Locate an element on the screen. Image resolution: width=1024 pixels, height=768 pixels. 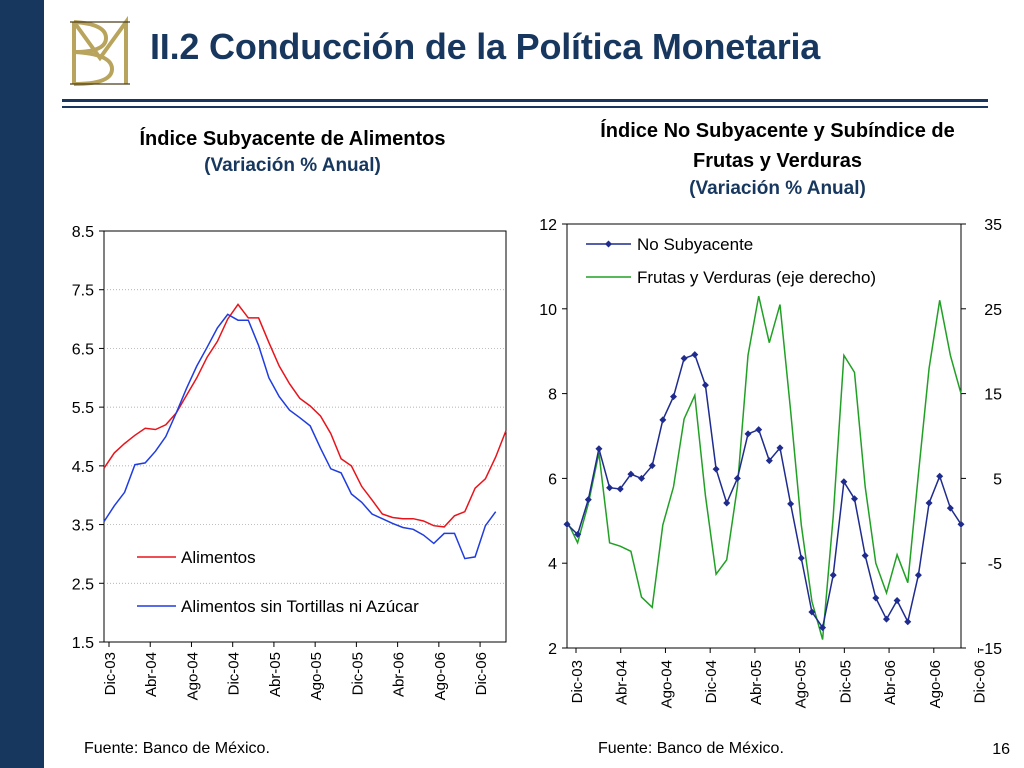
right-legend-label: No Subyacente is located at coordinates (695, 244).